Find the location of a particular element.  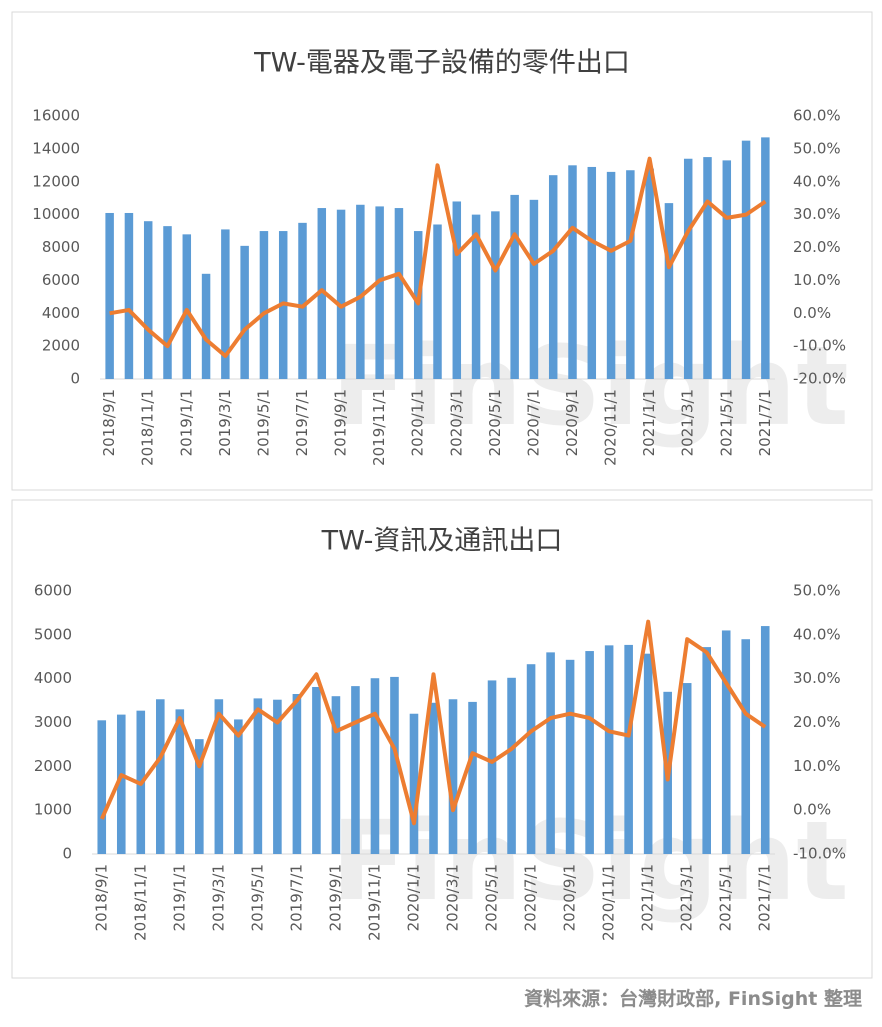

y-tick-label: 16000 is located at coordinates (56, 116).